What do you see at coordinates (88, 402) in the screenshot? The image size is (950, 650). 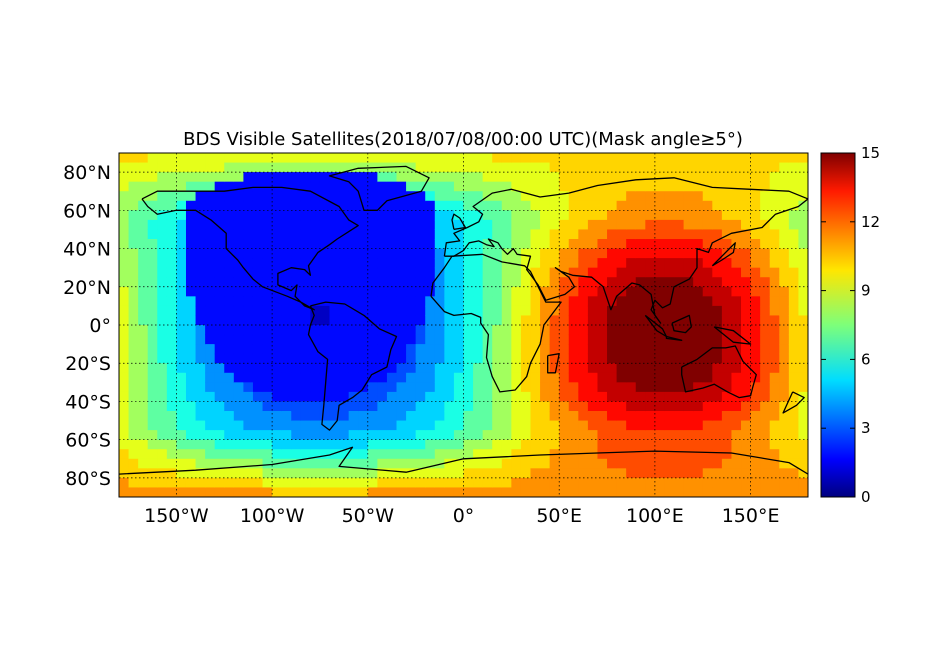 I see `y-tick-label: 40°S` at bounding box center [88, 402].